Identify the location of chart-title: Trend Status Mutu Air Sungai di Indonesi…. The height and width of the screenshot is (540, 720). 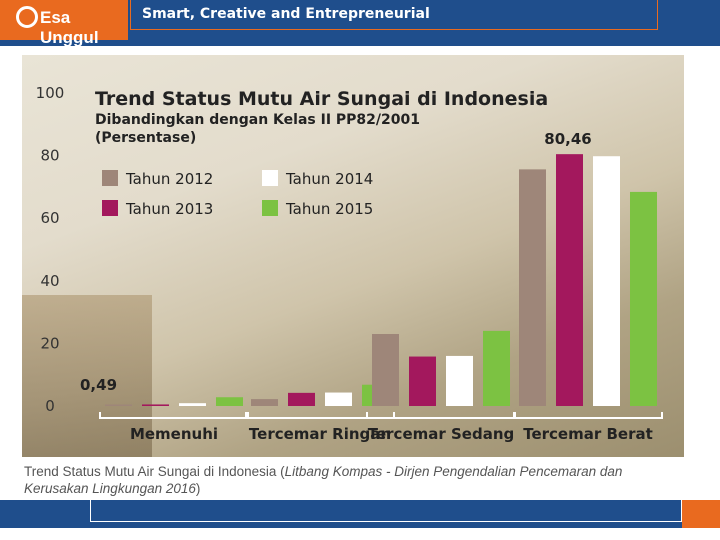
(321, 99).